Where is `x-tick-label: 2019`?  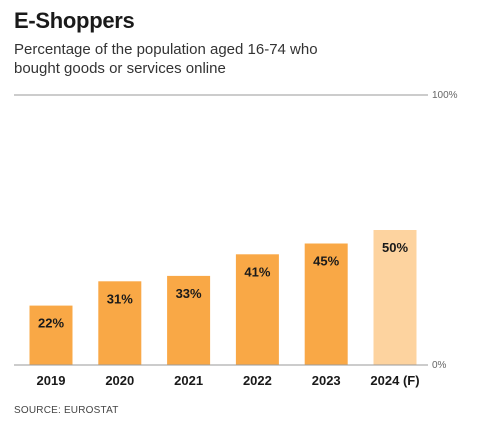 x-tick-label: 2019 is located at coordinates (51, 380).